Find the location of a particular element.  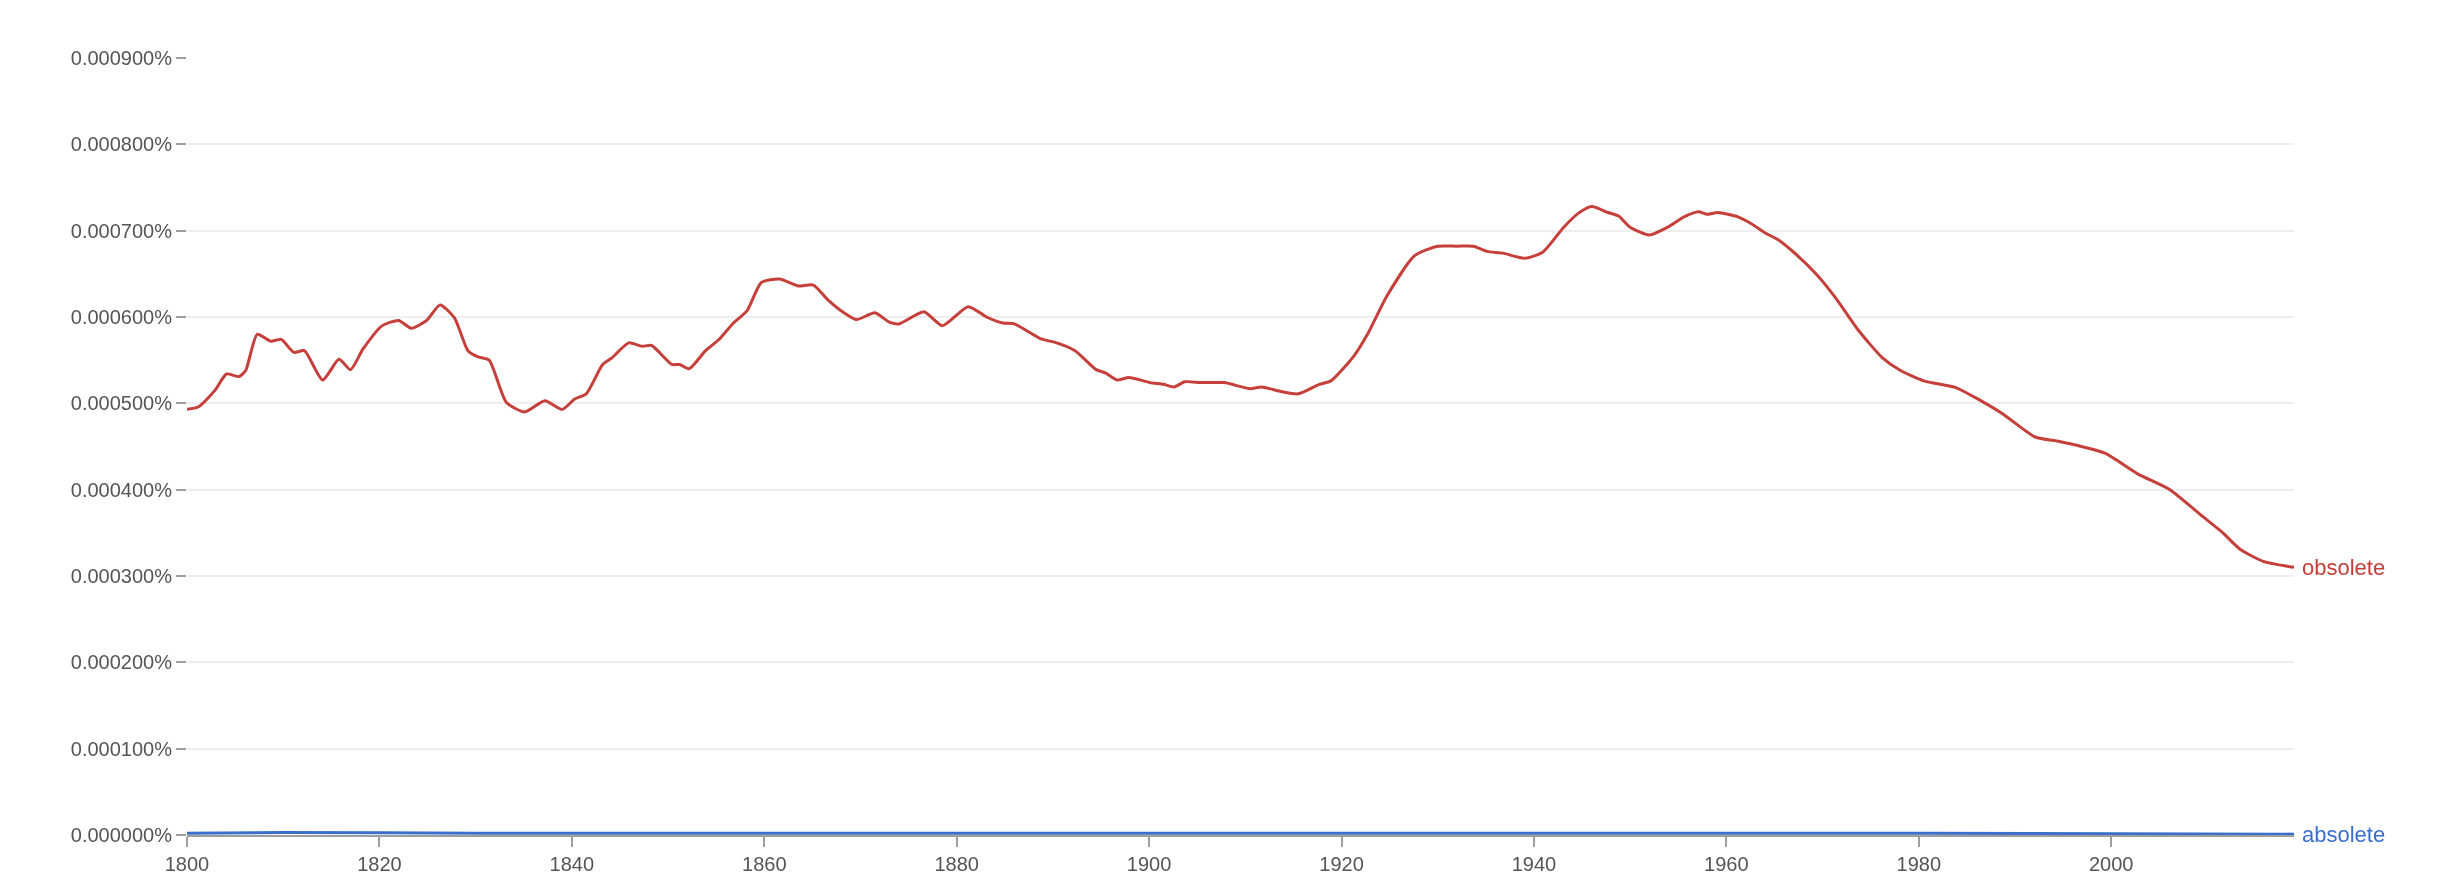

y-tick-label: 0.000600% is located at coordinates (121, 317).